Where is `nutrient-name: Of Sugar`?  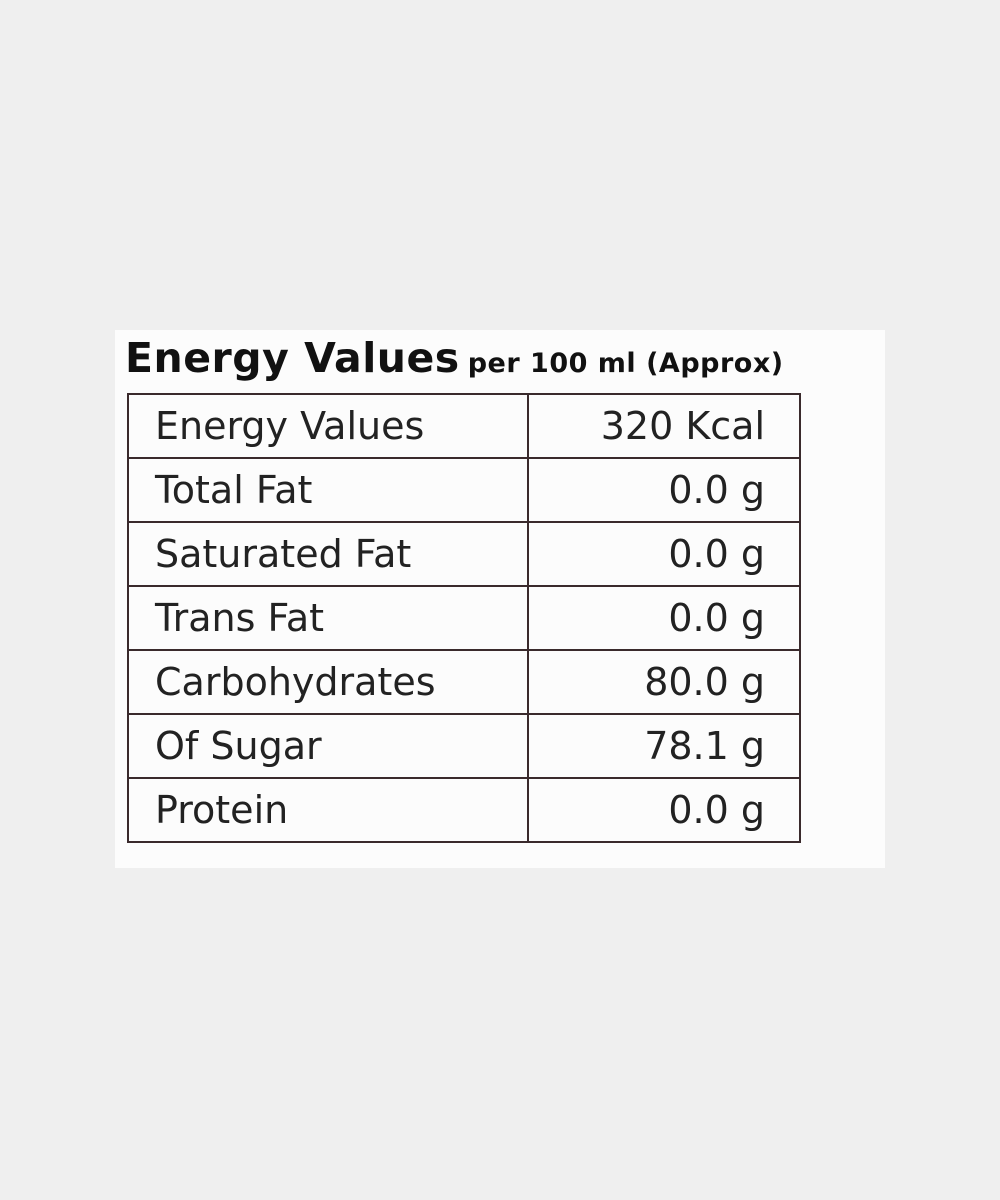
nutrient-name: Of Sugar is located at coordinates (328, 746).